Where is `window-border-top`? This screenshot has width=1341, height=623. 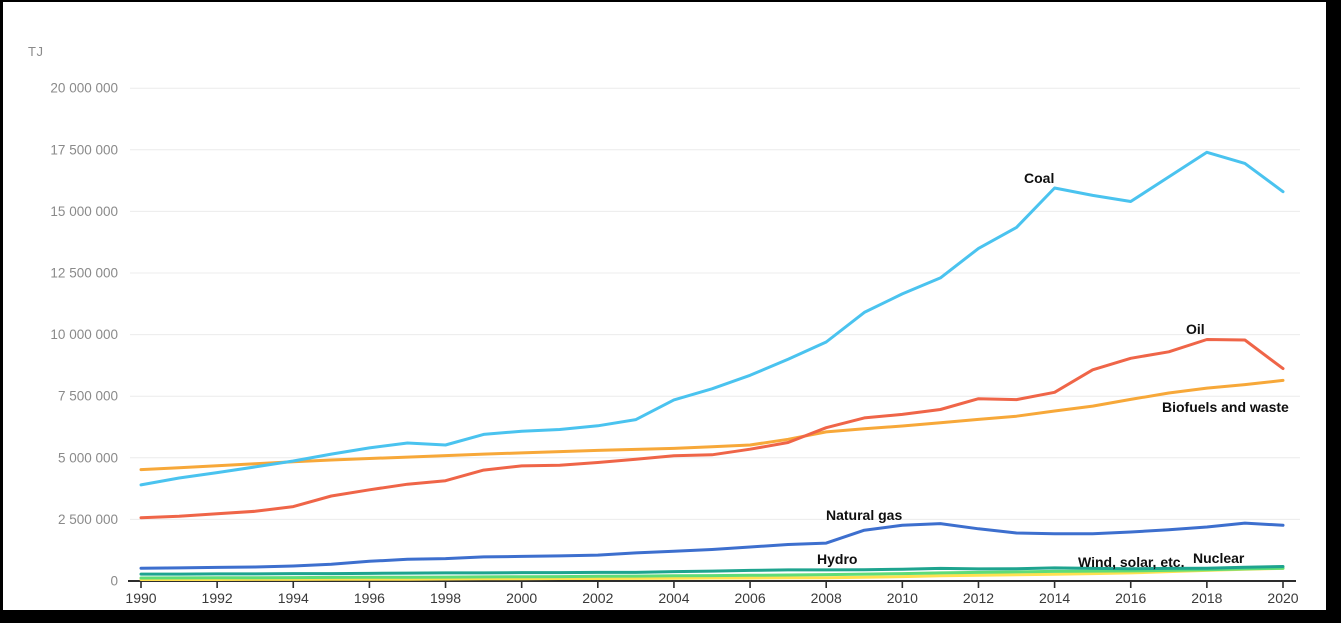
window-border-top is located at coordinates (670, 1).